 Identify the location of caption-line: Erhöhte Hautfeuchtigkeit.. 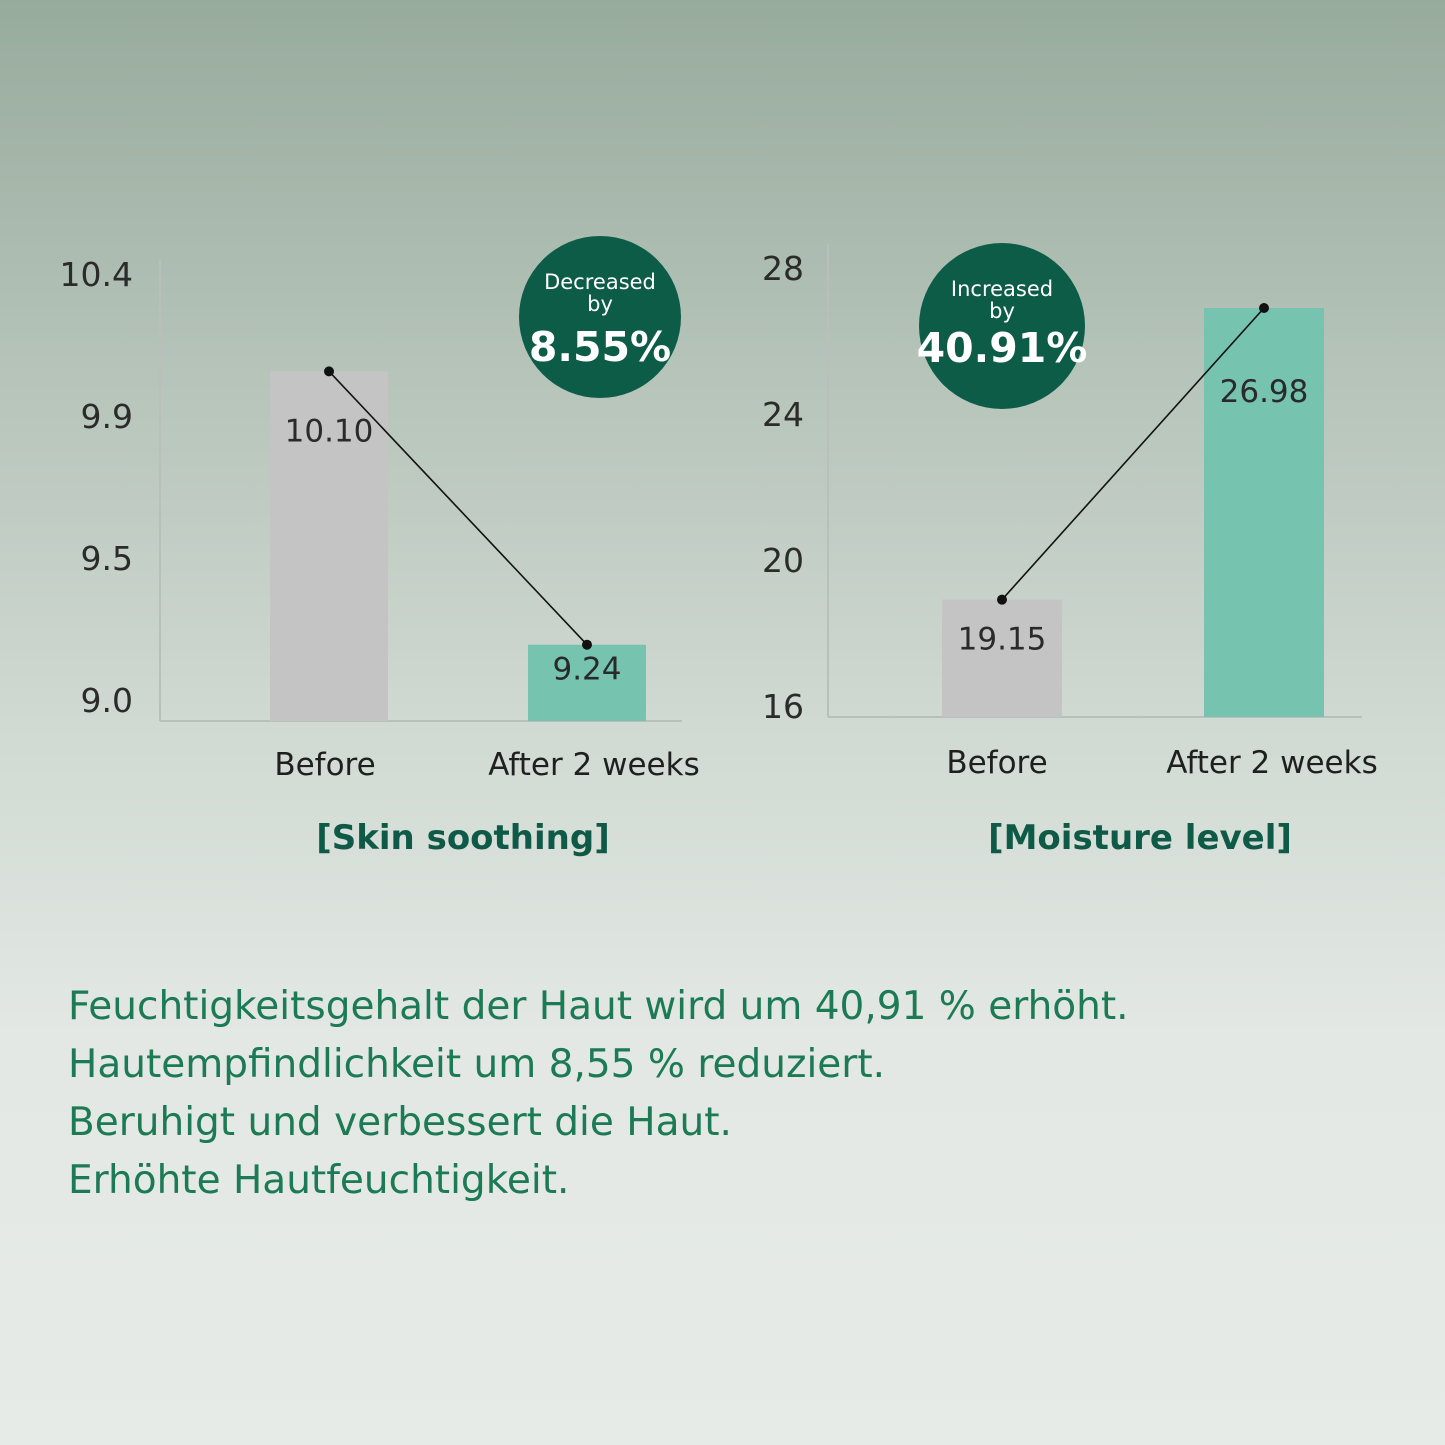
(319, 1180).